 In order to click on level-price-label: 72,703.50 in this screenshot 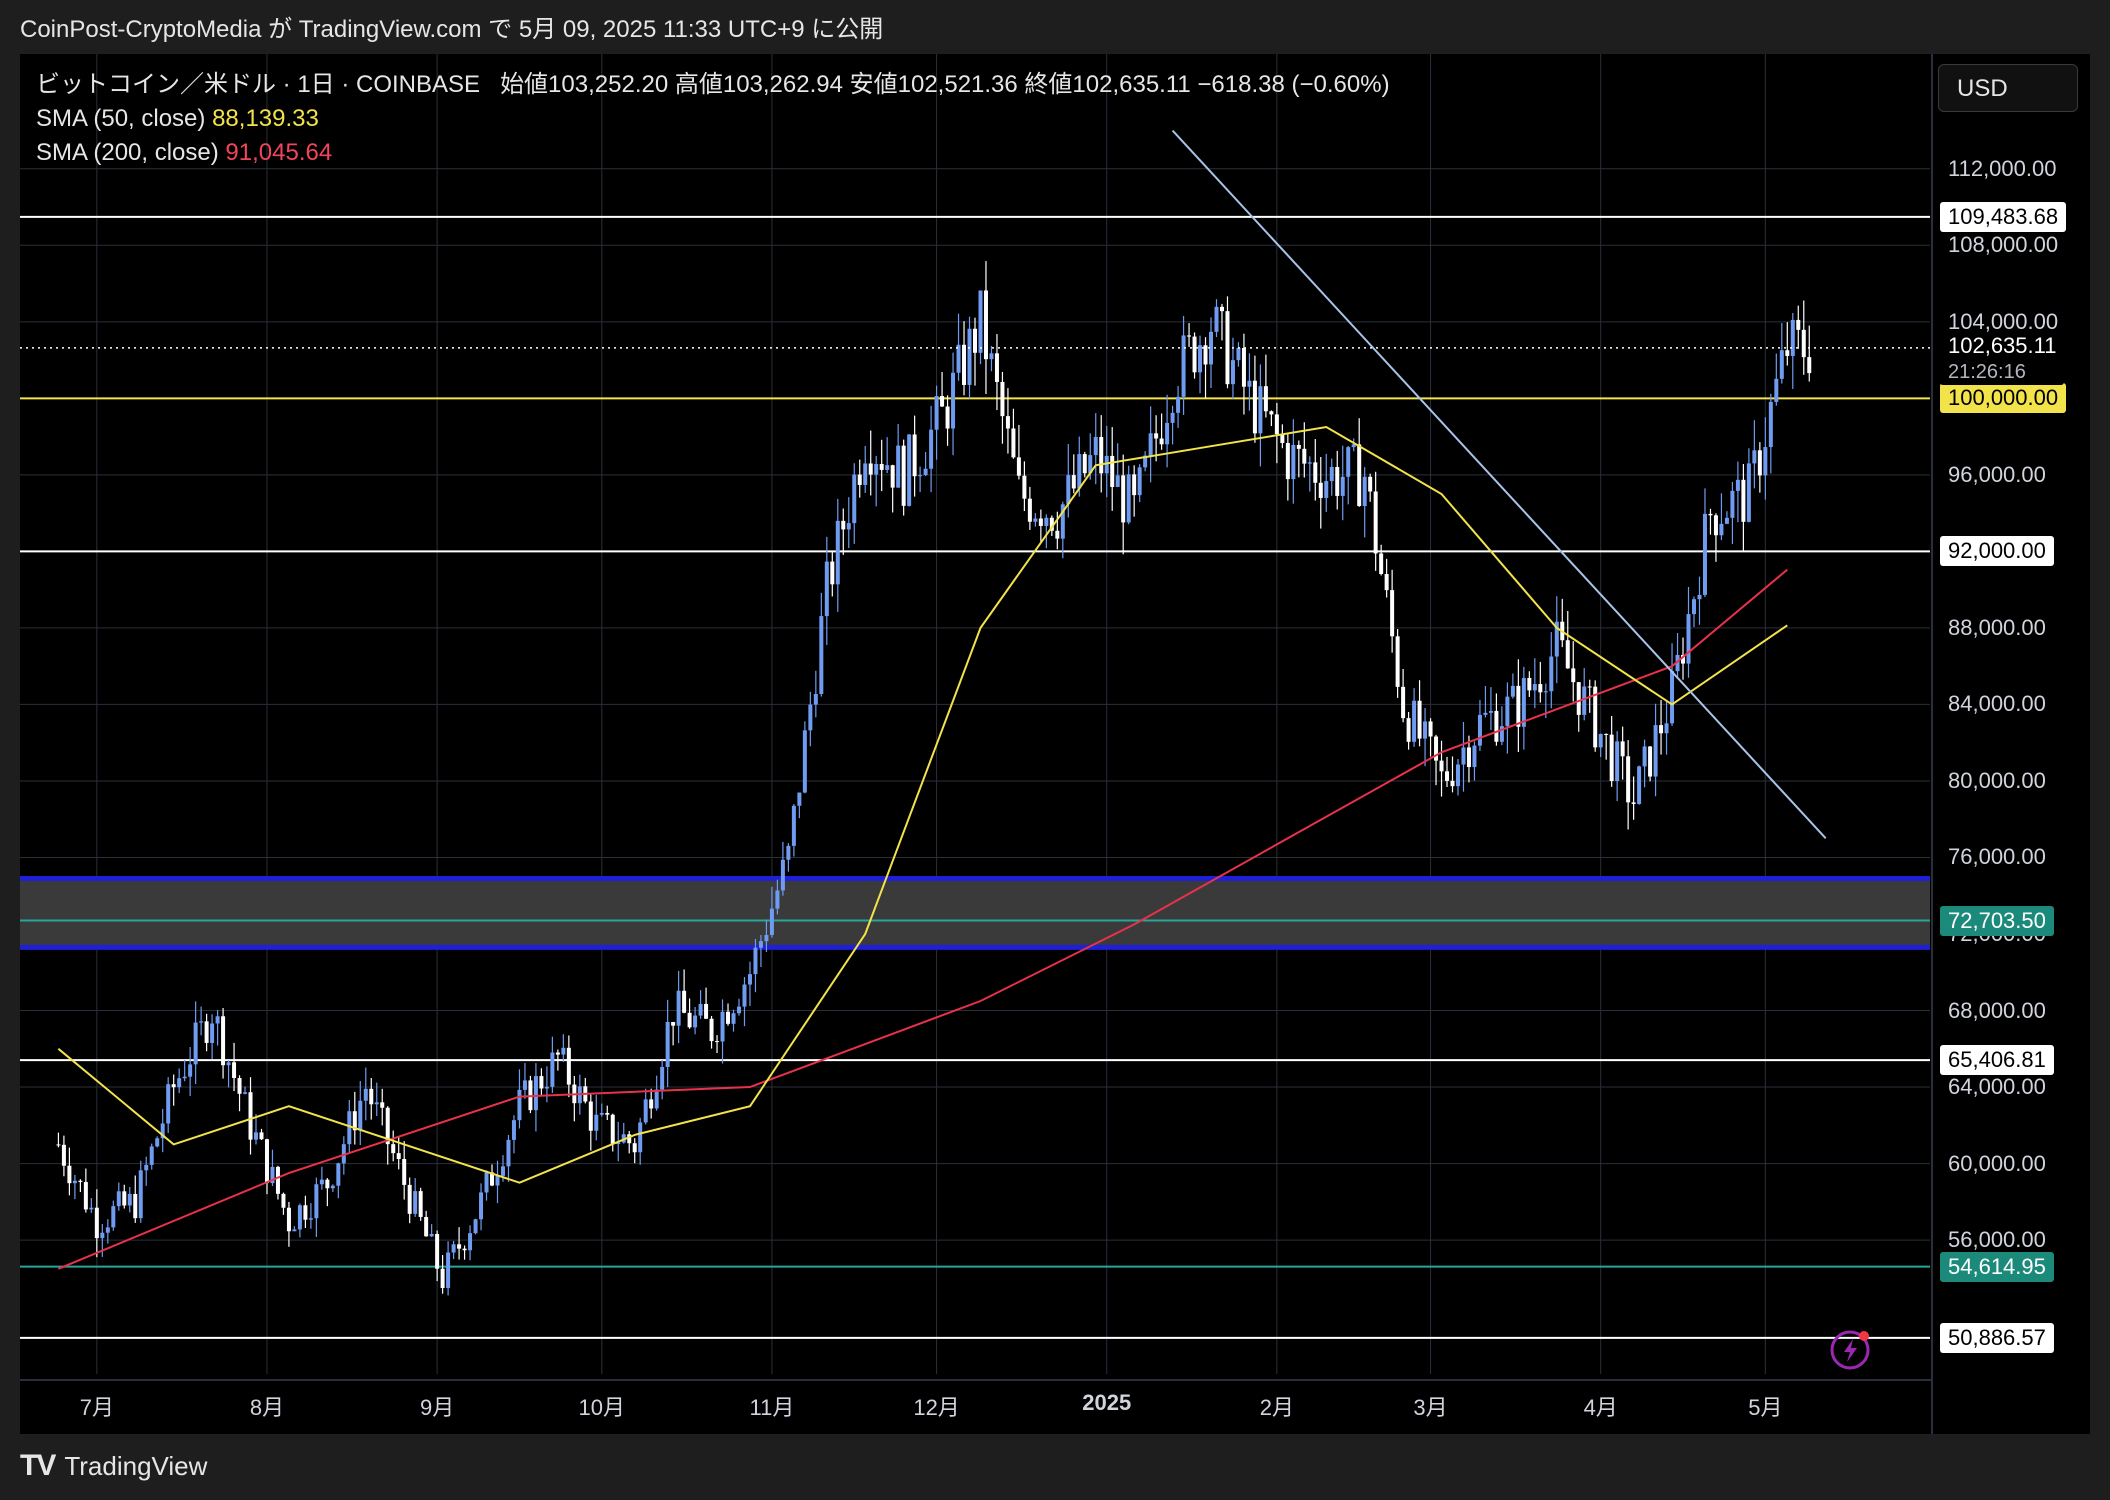, I will do `click(1997, 920)`.